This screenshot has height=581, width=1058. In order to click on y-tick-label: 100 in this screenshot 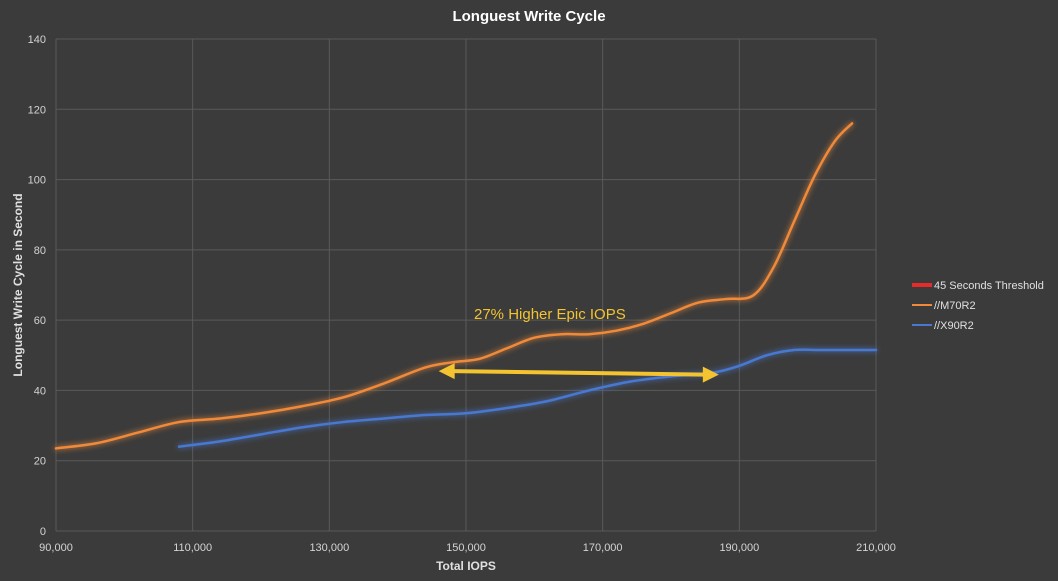, I will do `click(37, 181)`.